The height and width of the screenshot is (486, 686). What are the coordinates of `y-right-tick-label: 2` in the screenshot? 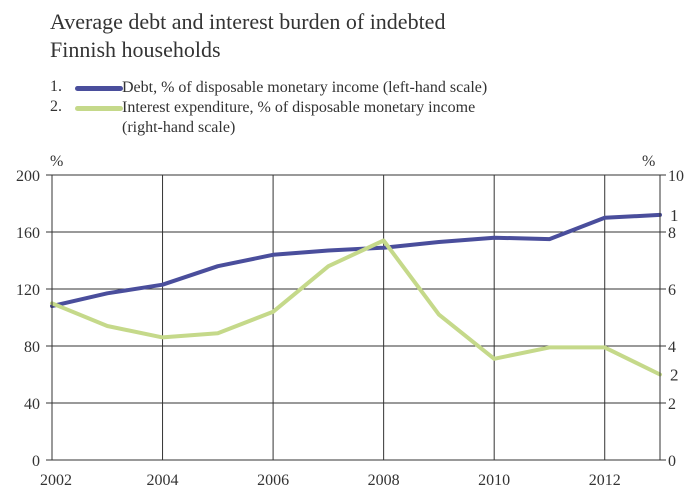 It's located at (672, 404).